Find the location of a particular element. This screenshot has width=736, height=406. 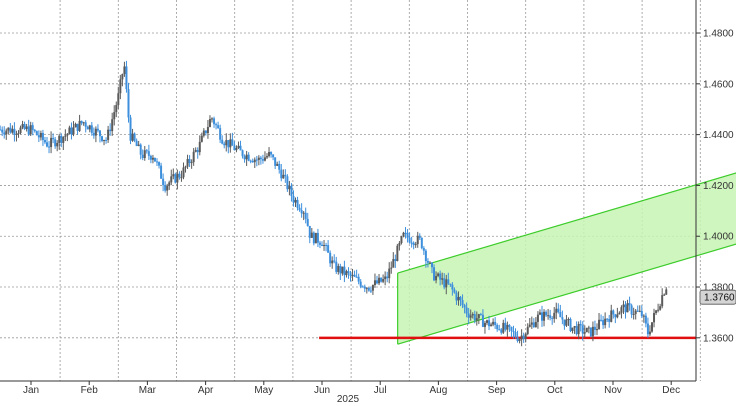

last-price-label: 1.3760 is located at coordinates (719, 298).